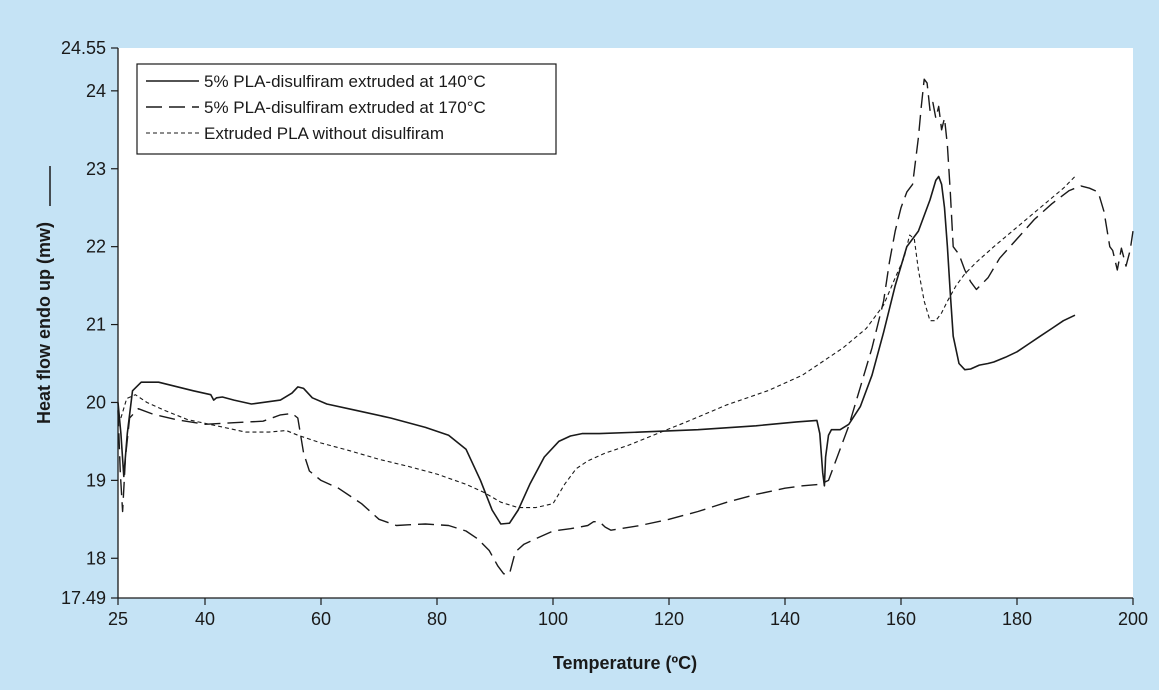  Describe the element at coordinates (118, 619) in the screenshot. I see `x-tick-label: 25` at that location.